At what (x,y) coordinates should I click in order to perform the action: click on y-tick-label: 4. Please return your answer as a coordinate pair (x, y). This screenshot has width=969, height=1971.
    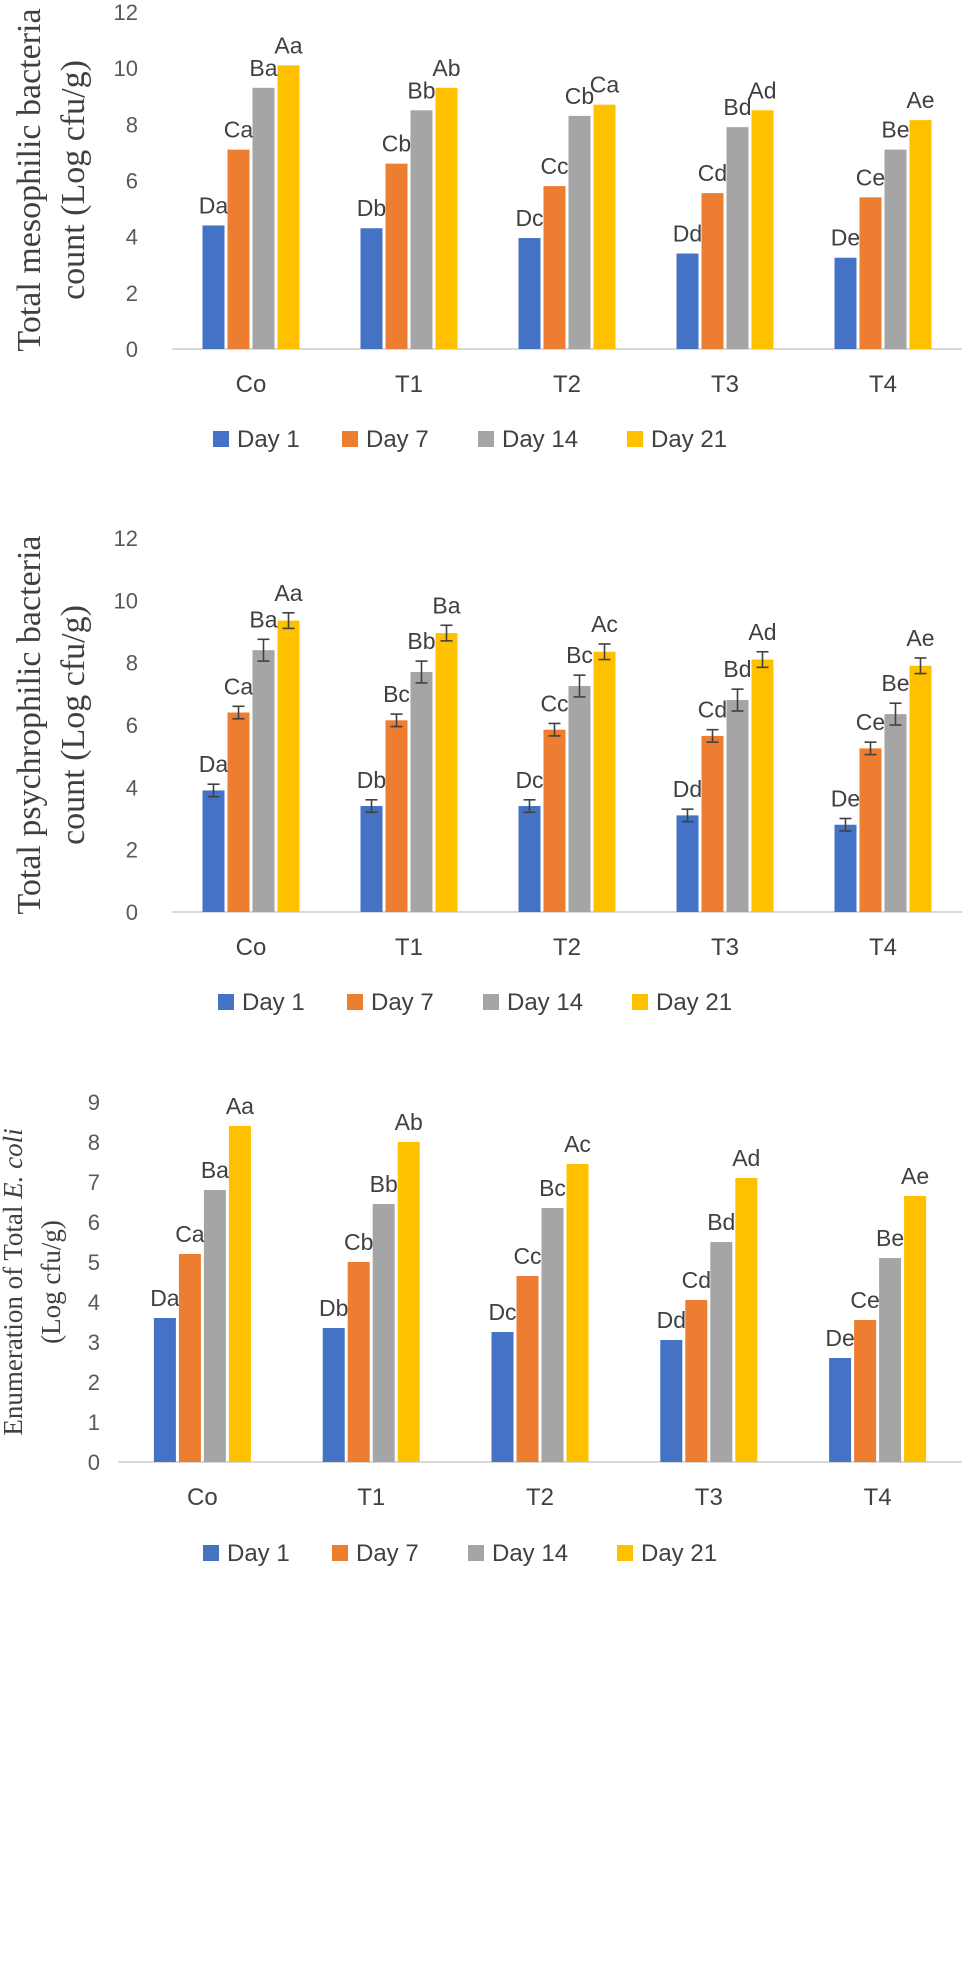
    Looking at the image, I should click on (94, 1302).